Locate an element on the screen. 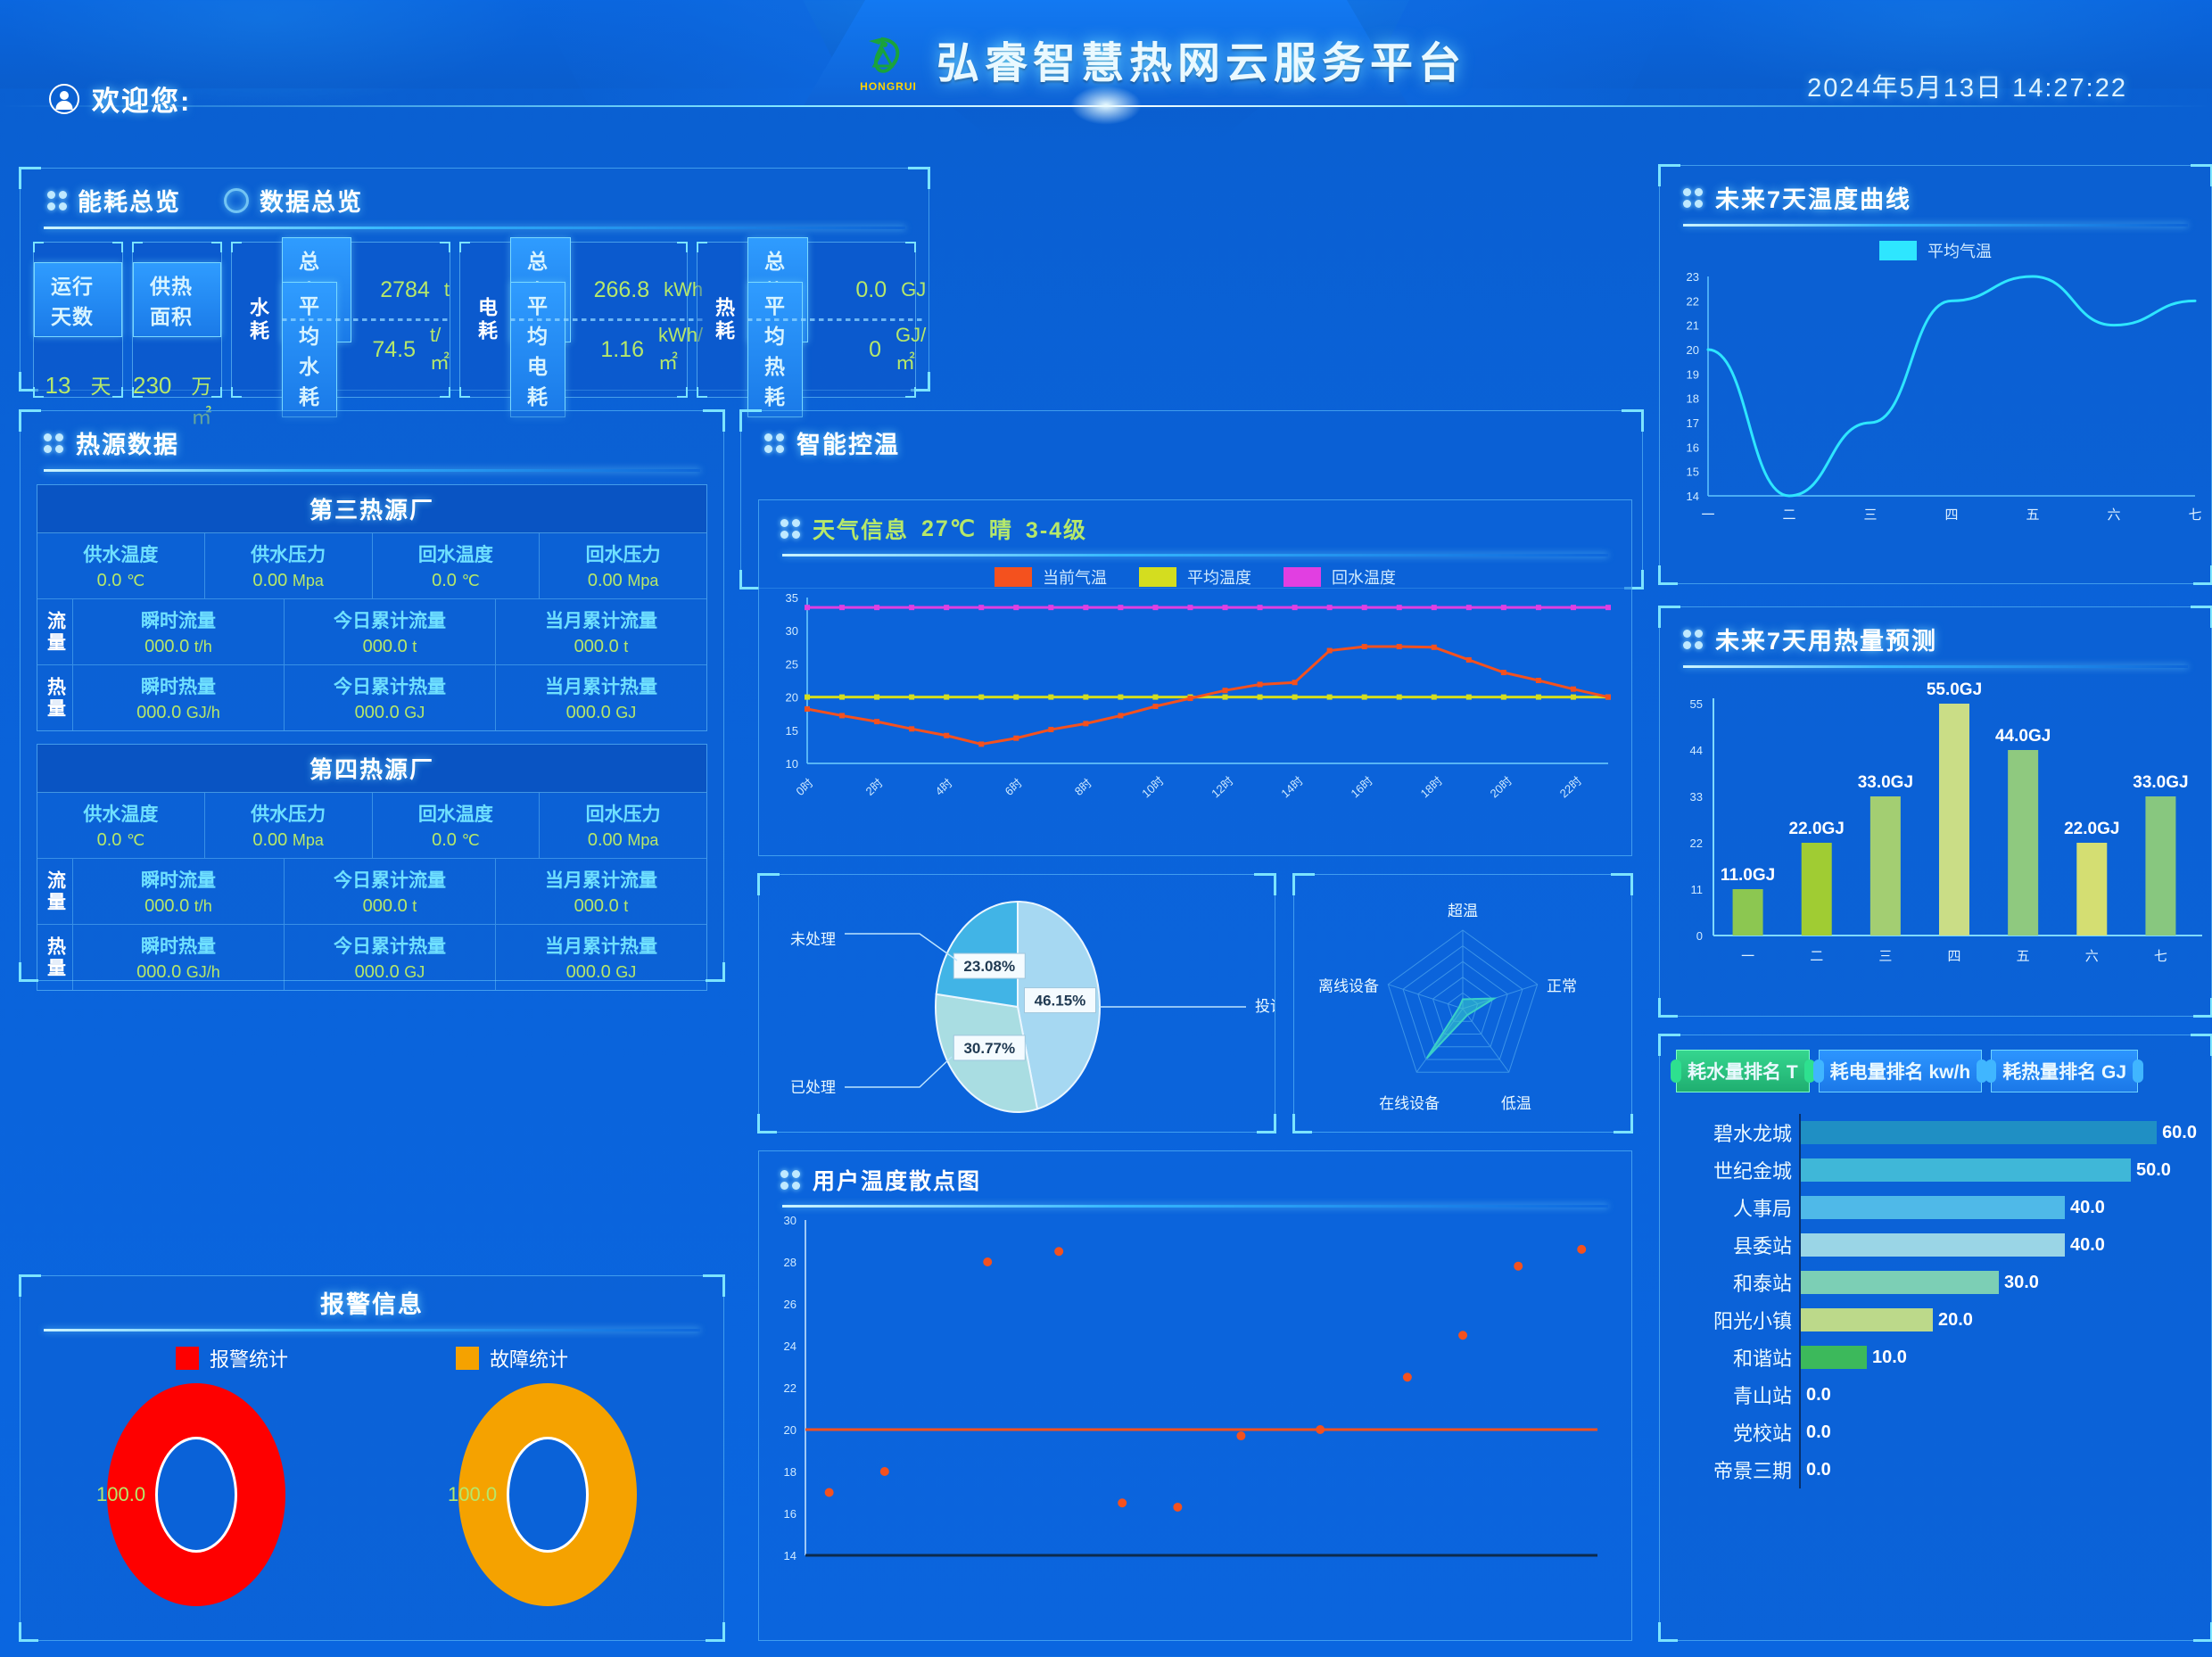  legend-item-average-temp: 平均温度 is located at coordinates (1195, 577).